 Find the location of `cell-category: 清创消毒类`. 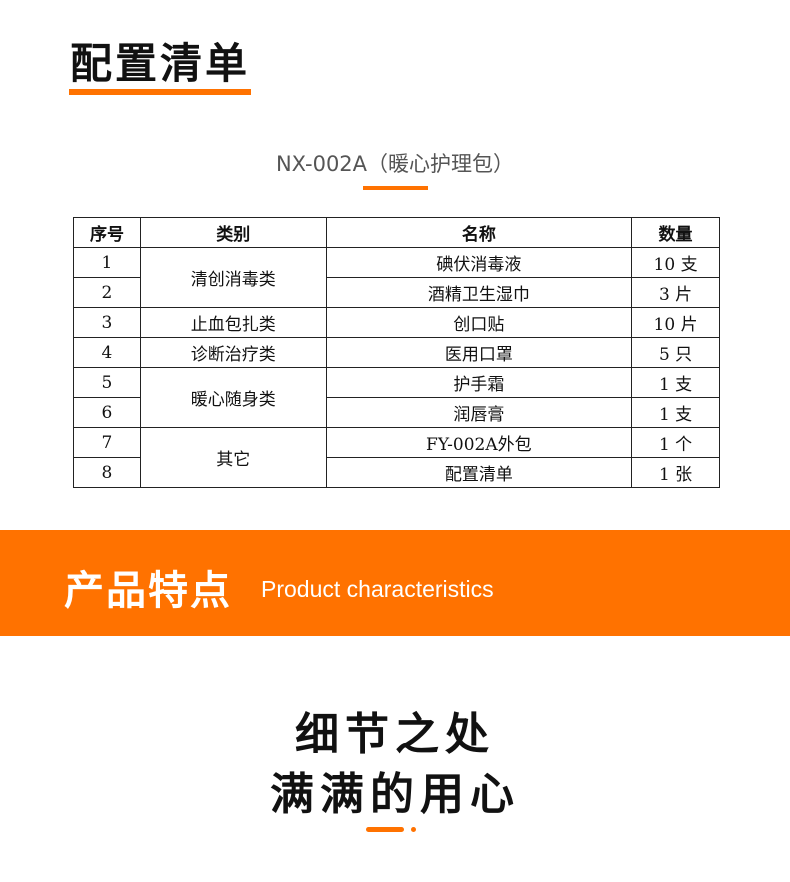

cell-category: 清创消毒类 is located at coordinates (233, 277).